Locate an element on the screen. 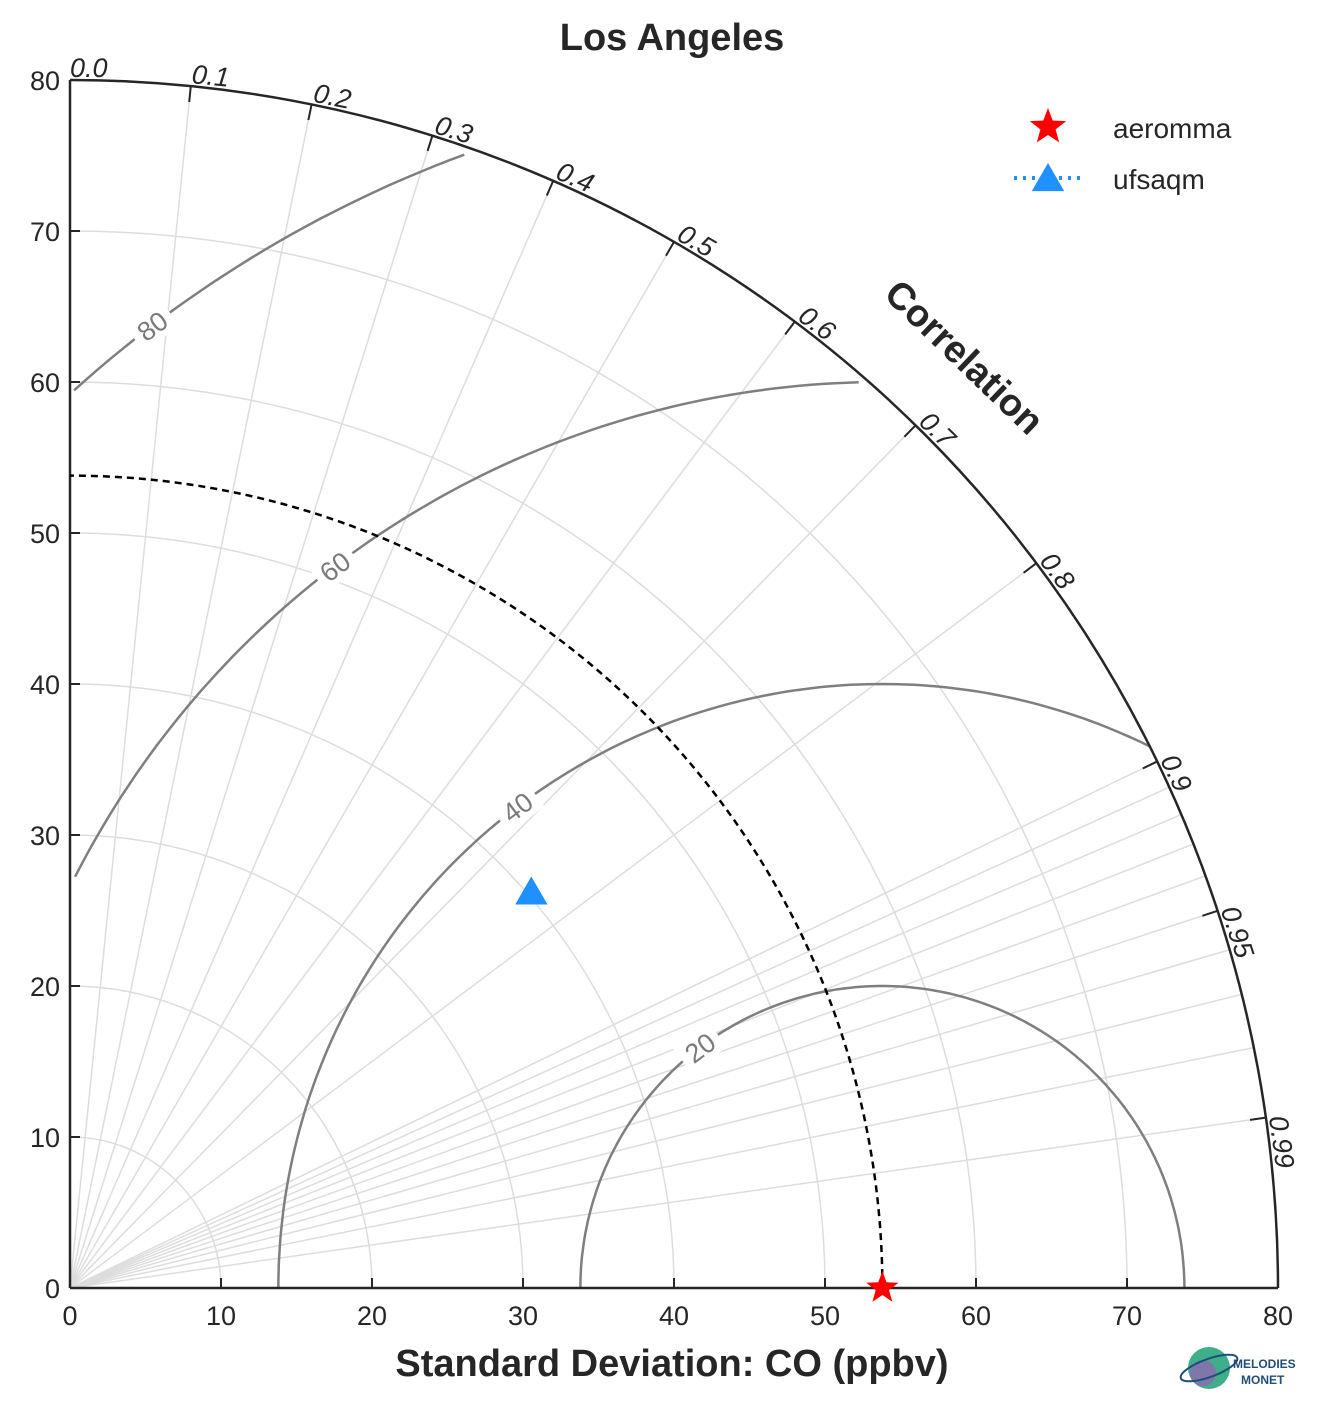 The width and height of the screenshot is (1325, 1404). correlation-tick-label: 0.9 is located at coordinates (1175, 773).